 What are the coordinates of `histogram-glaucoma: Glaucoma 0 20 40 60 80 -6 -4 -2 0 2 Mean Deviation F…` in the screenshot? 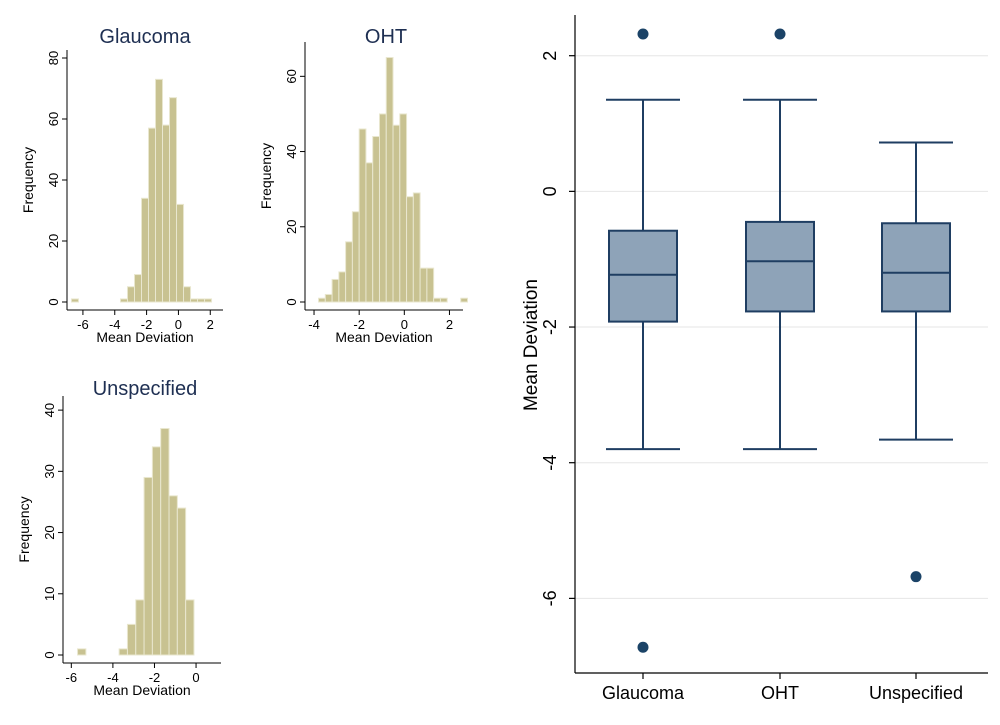 It's located at (121, 185).